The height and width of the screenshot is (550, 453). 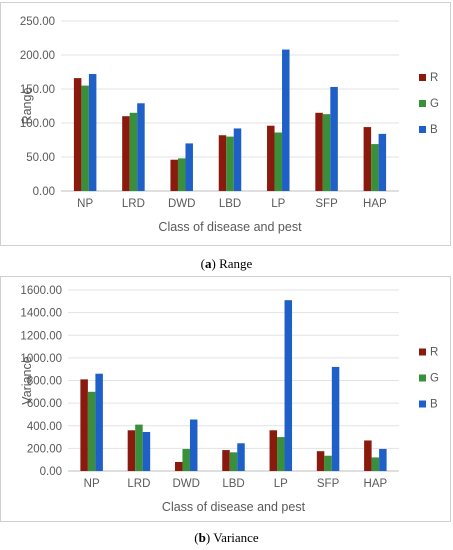 I want to click on variance-caption-text: Variance, so click(x=236, y=537).